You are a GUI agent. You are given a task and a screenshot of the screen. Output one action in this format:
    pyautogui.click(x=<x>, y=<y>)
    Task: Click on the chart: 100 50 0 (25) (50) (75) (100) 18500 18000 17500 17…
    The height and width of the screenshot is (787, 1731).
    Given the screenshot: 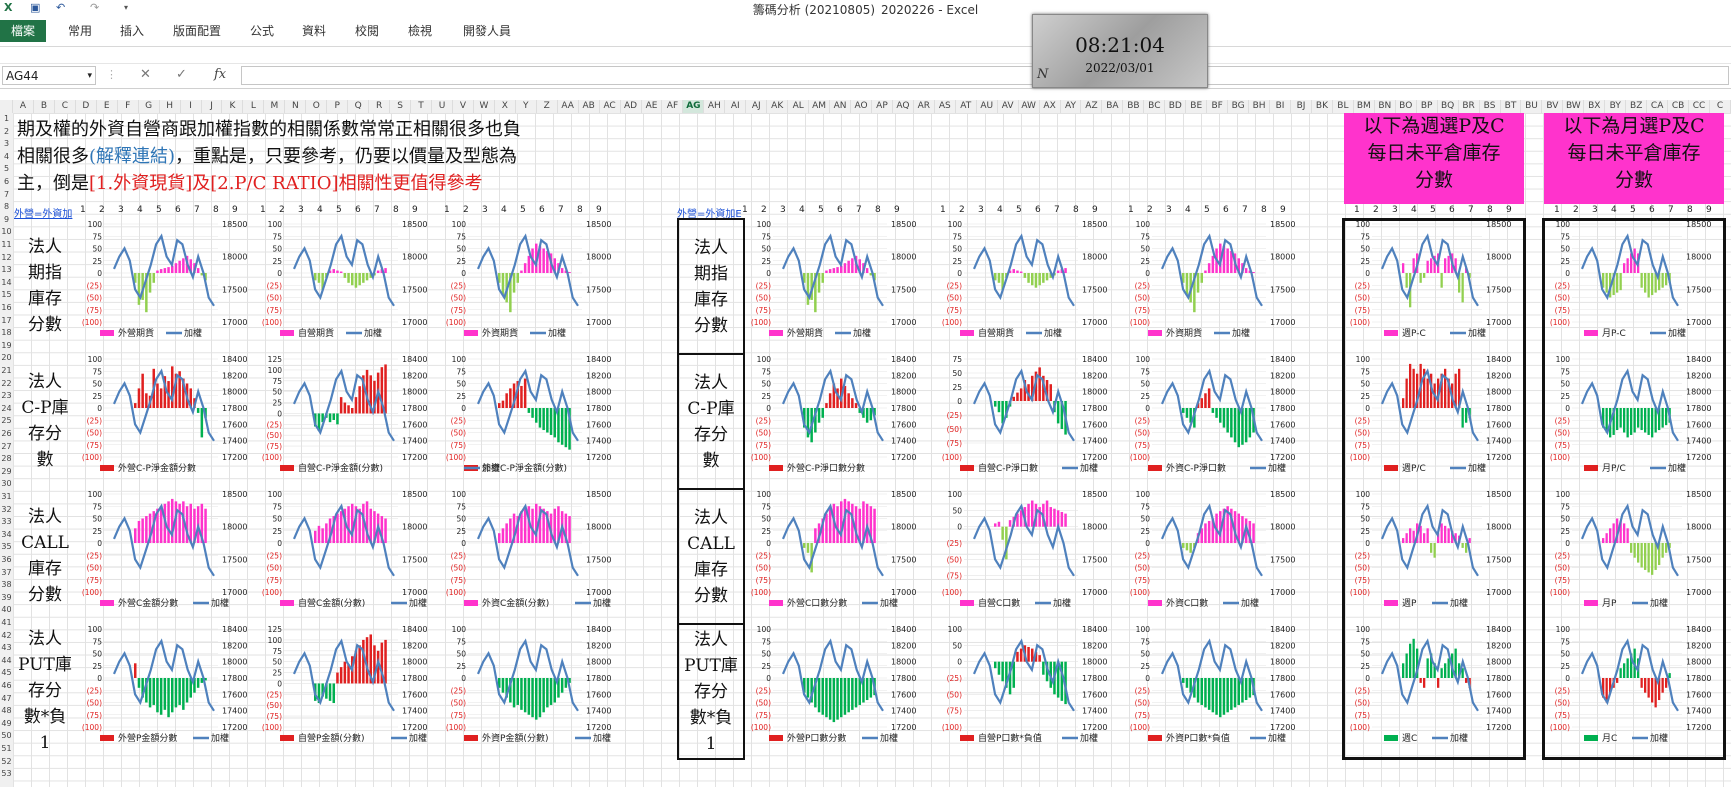 What is the action you would take?
    pyautogui.click(x=1029, y=554)
    